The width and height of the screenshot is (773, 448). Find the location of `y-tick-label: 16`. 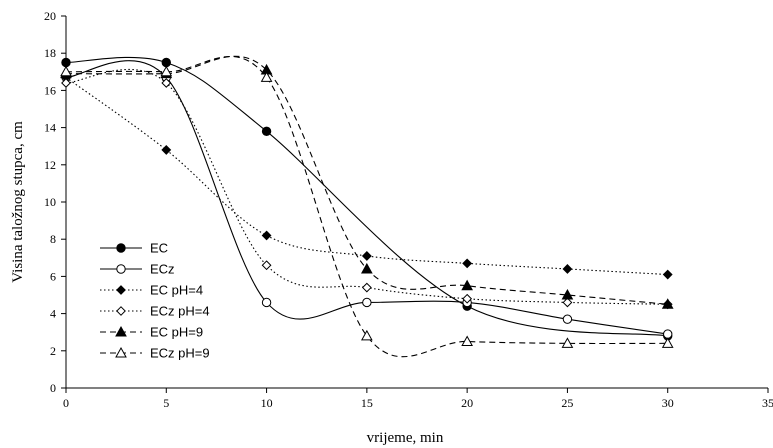

y-tick-label: 16 is located at coordinates (50, 90).